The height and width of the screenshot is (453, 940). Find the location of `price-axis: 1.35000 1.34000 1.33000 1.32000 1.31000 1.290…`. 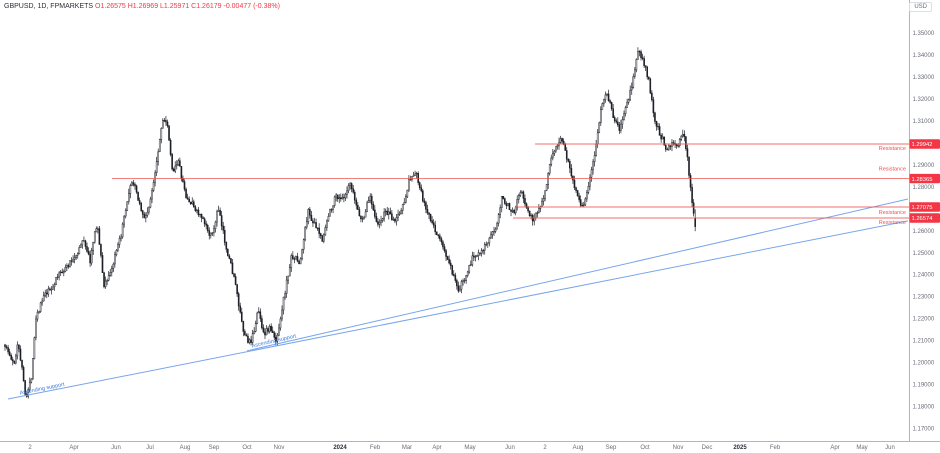

price-axis: 1.35000 1.34000 1.33000 1.32000 1.31000 1.290… is located at coordinates (924, 231).